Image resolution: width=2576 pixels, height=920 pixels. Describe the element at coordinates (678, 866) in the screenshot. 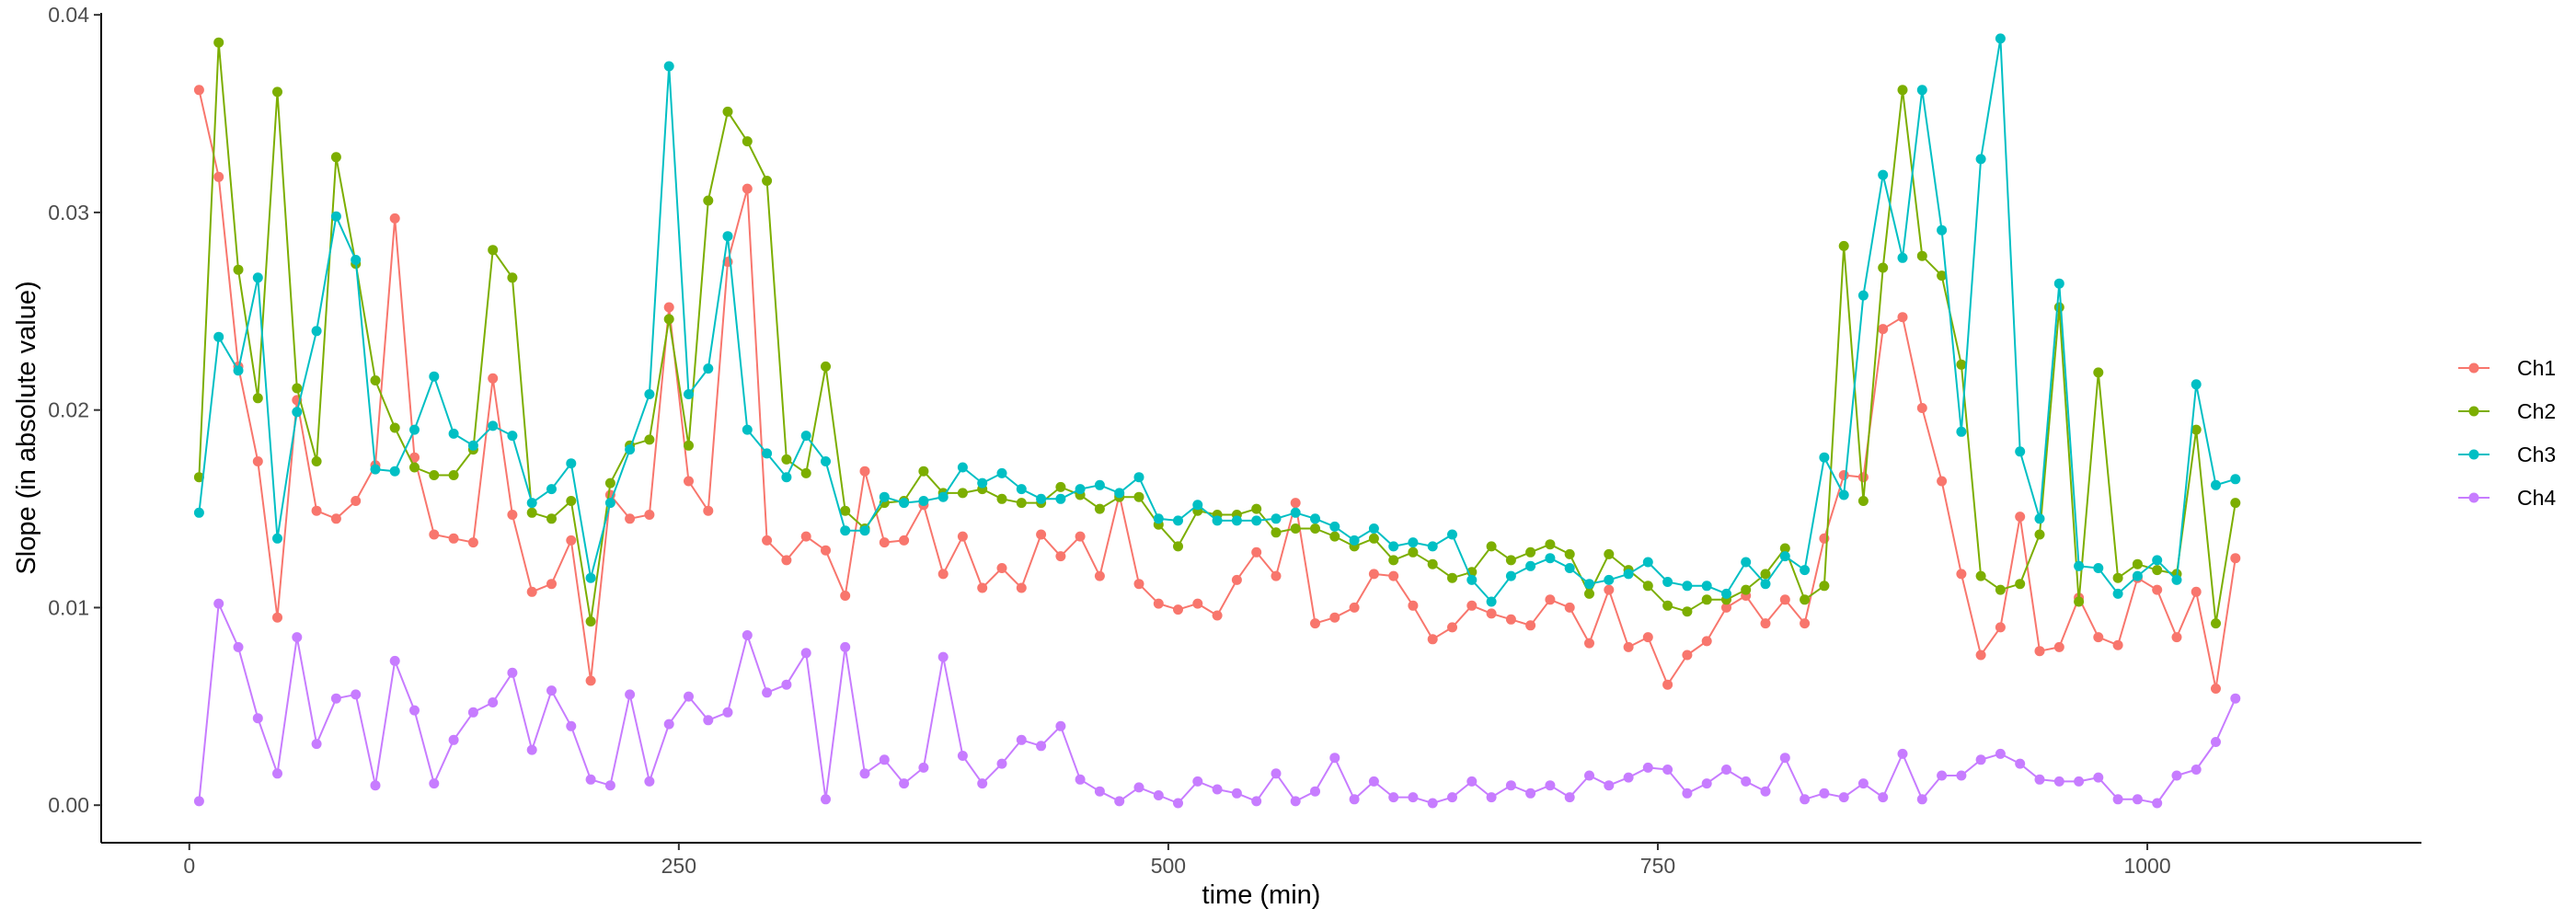

I see `x-tick-label: 250` at that location.